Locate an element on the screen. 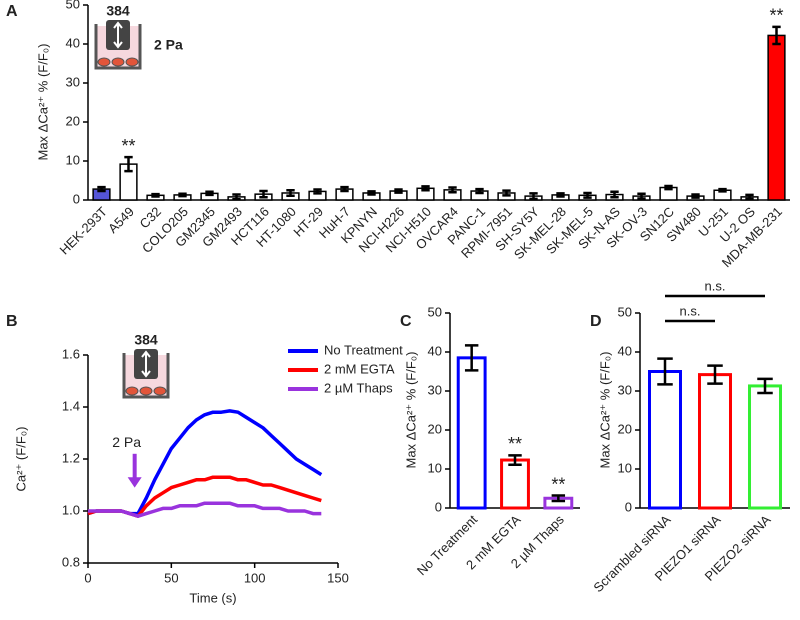 Image resolution: width=800 pixels, height=620 pixels. y-tick-label: 0.8 is located at coordinates (71, 561).